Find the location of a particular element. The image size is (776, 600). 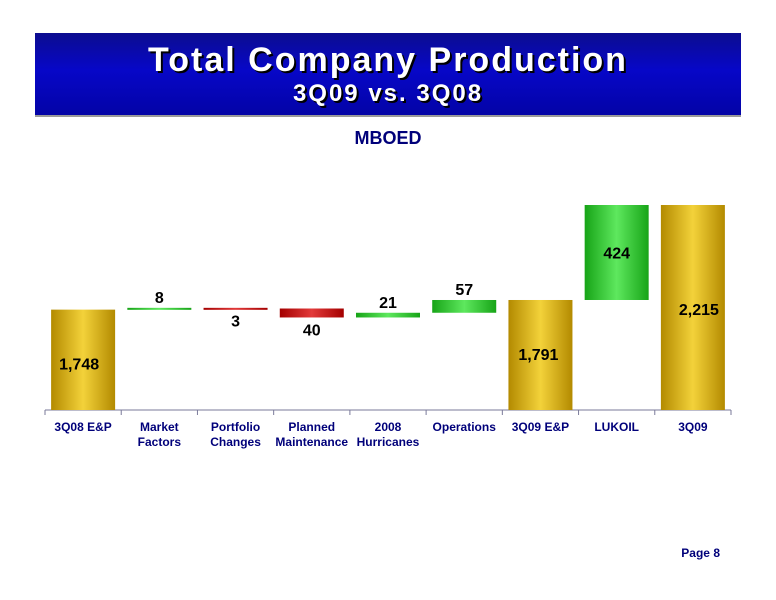

category-label-5: Operations is located at coordinates (465, 427).